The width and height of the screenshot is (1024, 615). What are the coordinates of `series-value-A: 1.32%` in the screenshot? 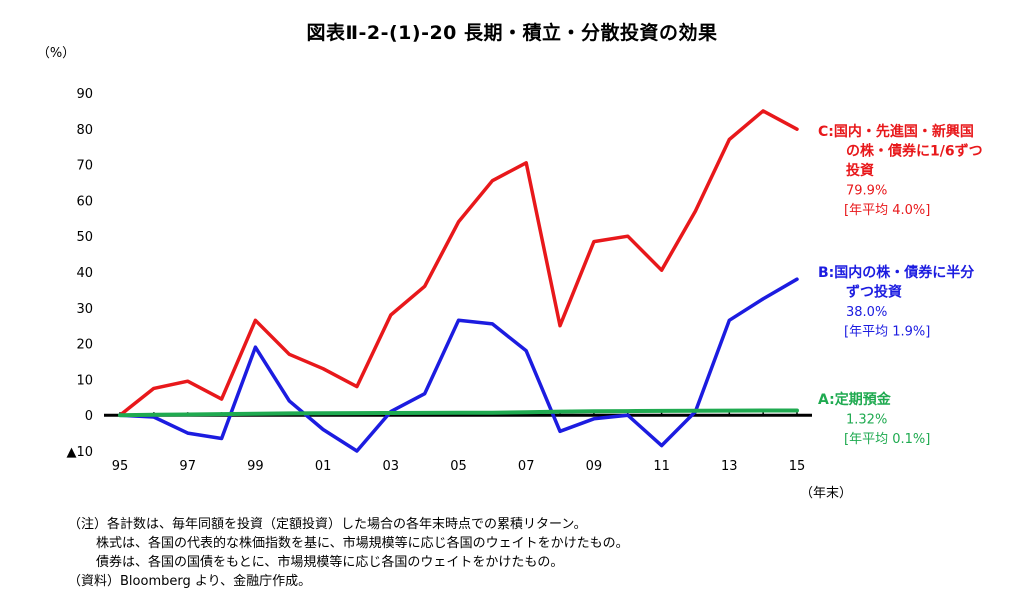 It's located at (866, 420).